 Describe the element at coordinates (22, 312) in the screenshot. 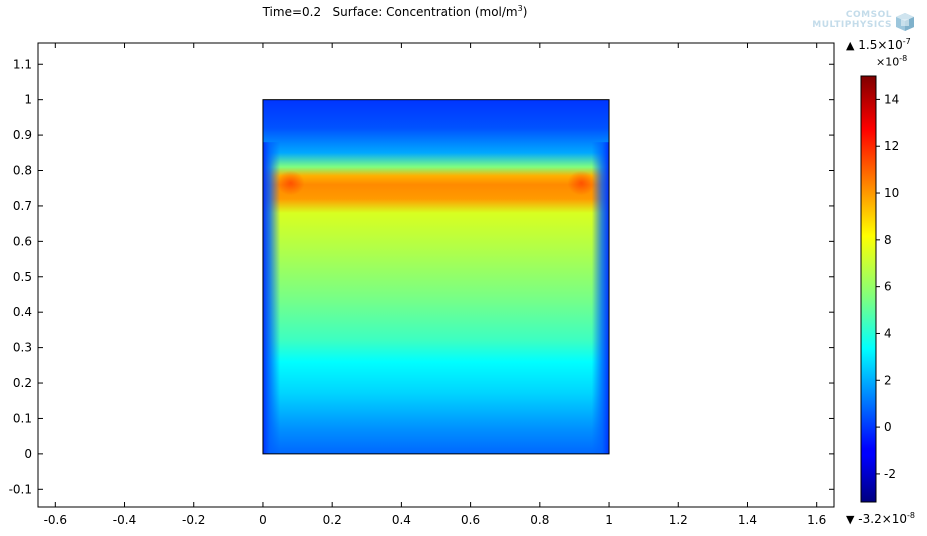

I see `y-tick-label: 0.4` at that location.